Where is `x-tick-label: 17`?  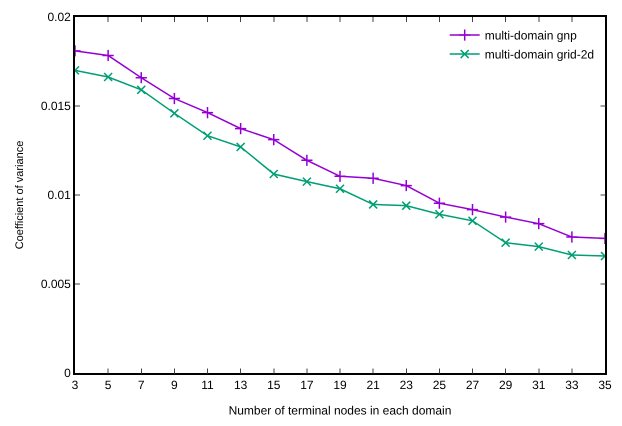
x-tick-label: 17 is located at coordinates (307, 385).